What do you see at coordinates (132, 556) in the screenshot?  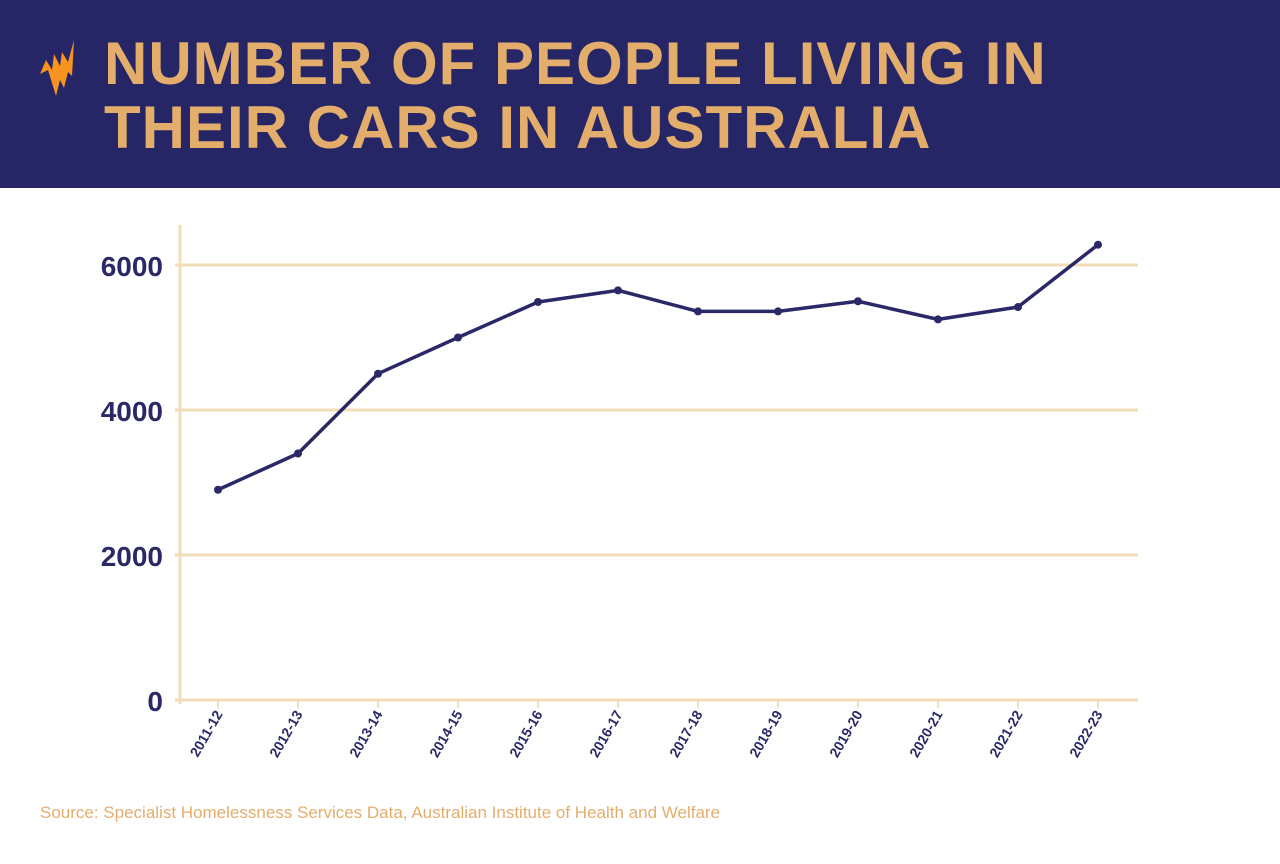 I see `y-tick-label: 2000` at bounding box center [132, 556].